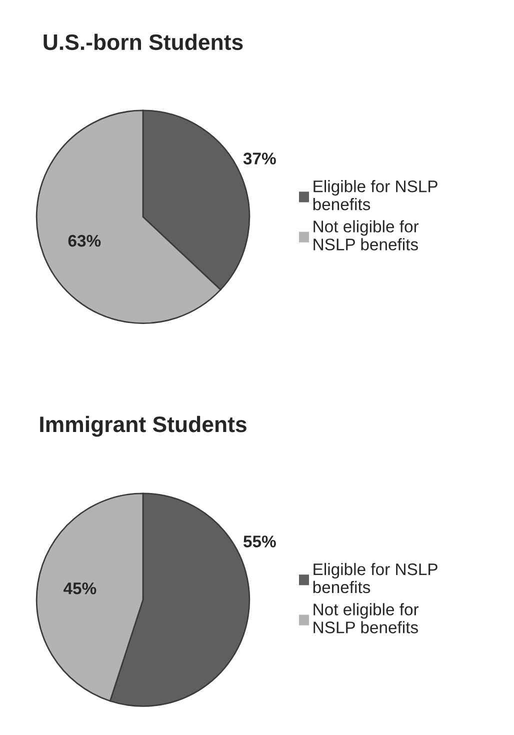  I want to click on chart-title: U.S.-born Students, so click(143, 42).